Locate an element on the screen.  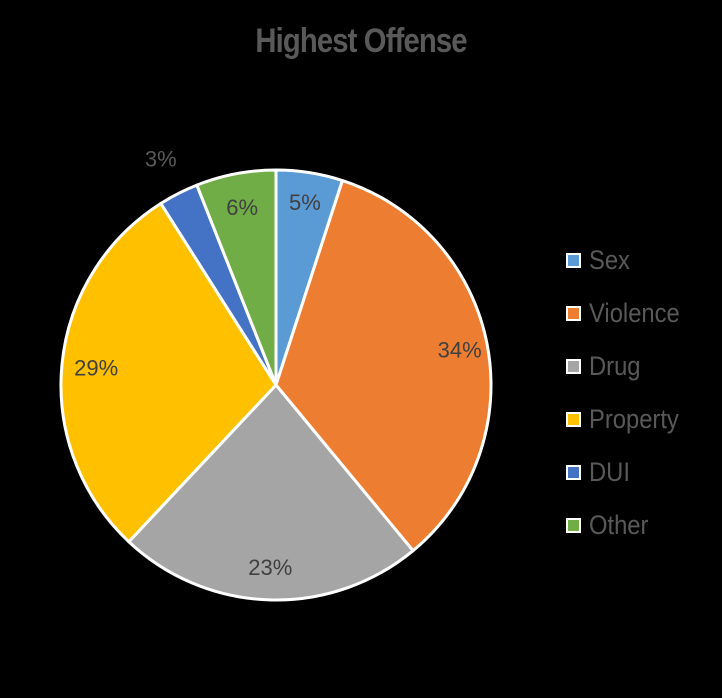
pie-slice-property is located at coordinates (168, 372).